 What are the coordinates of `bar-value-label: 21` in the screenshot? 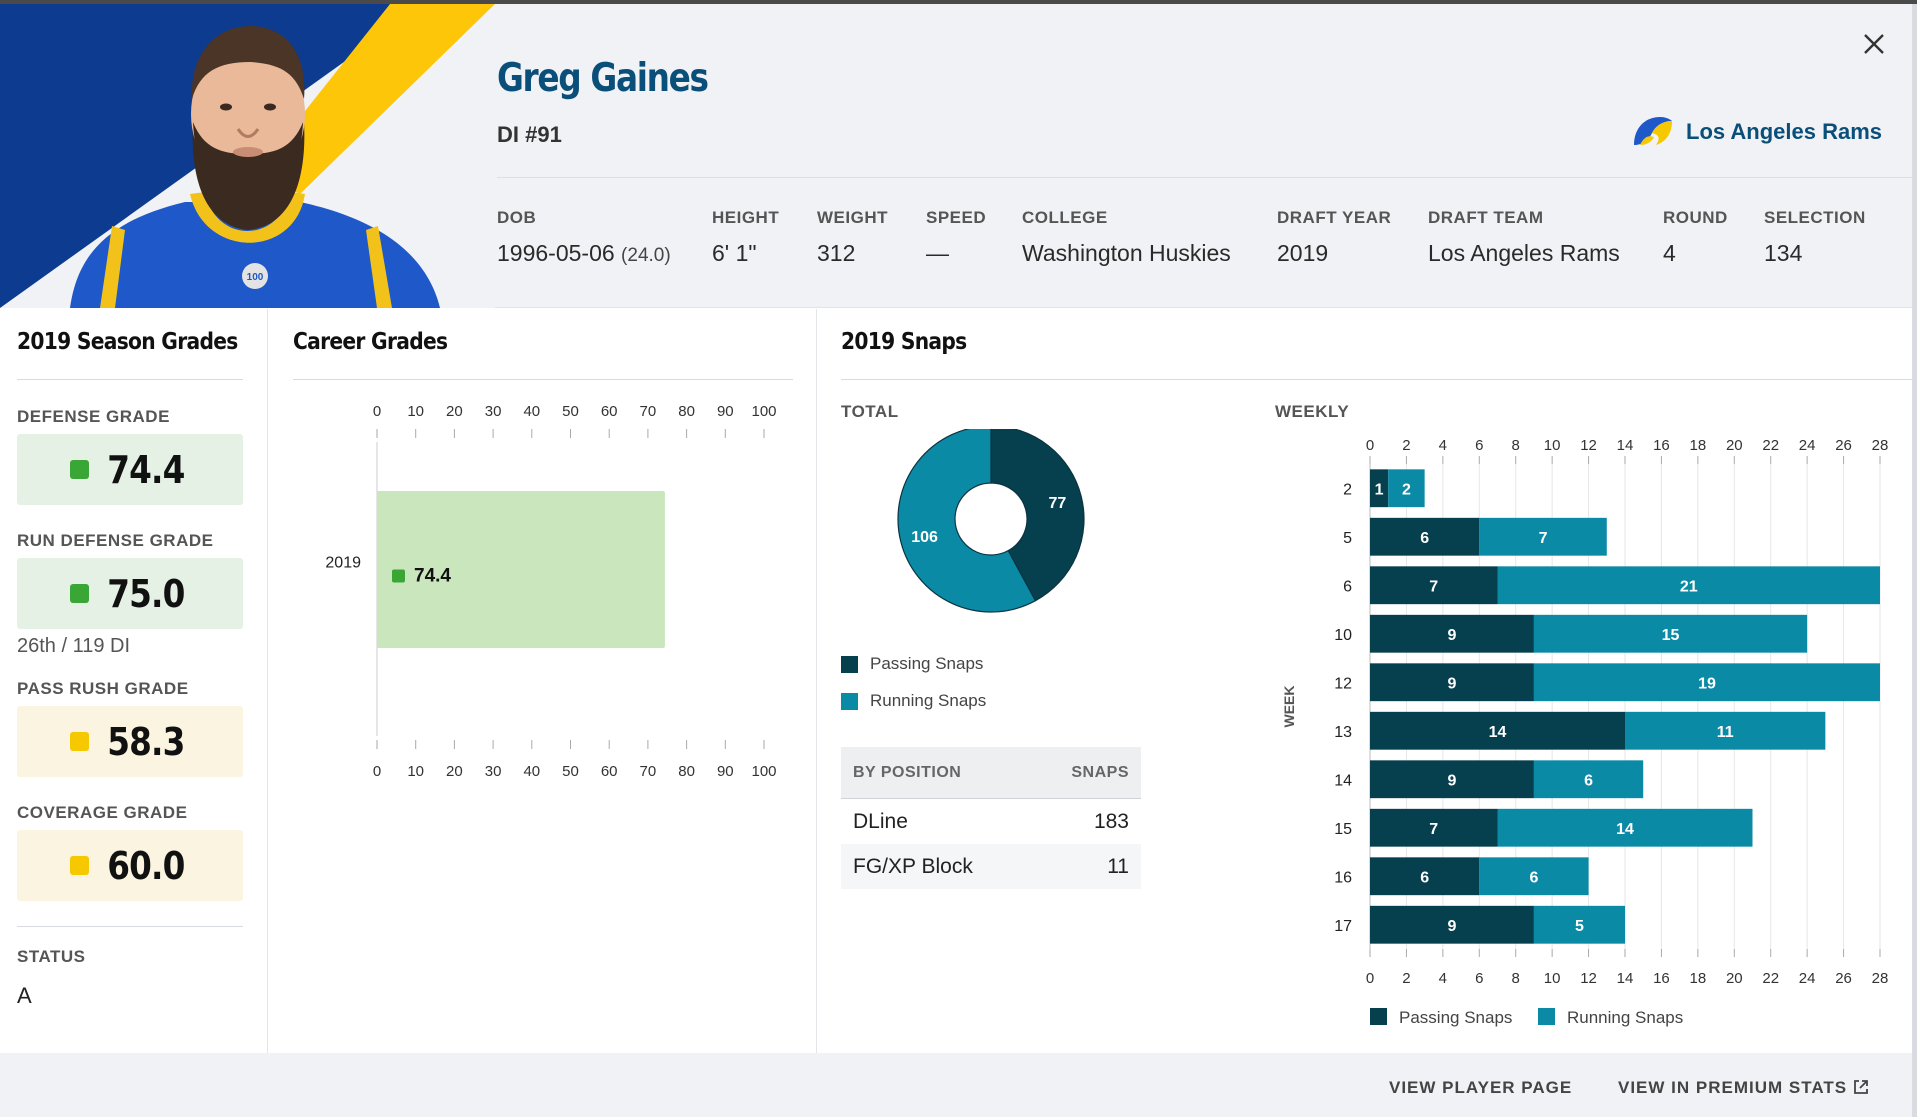 It's located at (1689, 586).